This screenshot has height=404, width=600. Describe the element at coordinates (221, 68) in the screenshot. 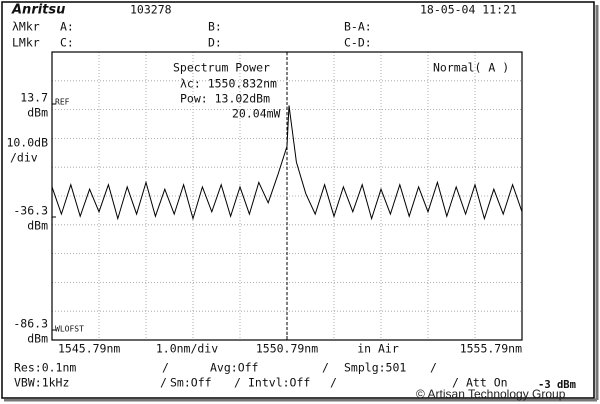

I see `chart-title: Spectrum Power` at that location.